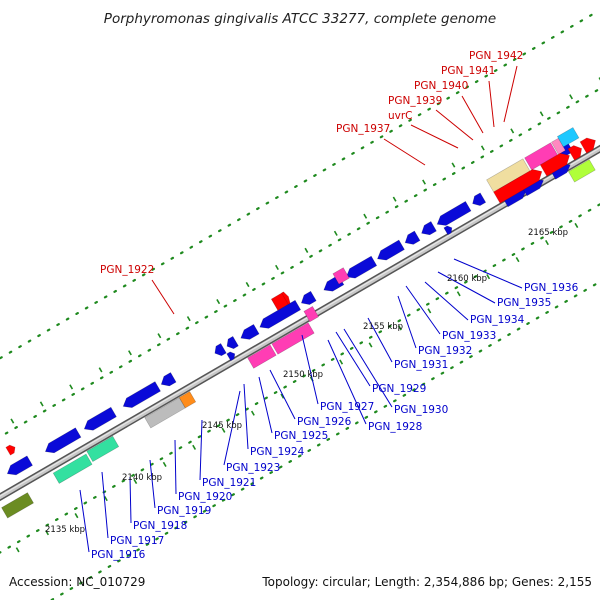  I want to click on scale-tick-label: 2160 kbp, so click(467, 279).